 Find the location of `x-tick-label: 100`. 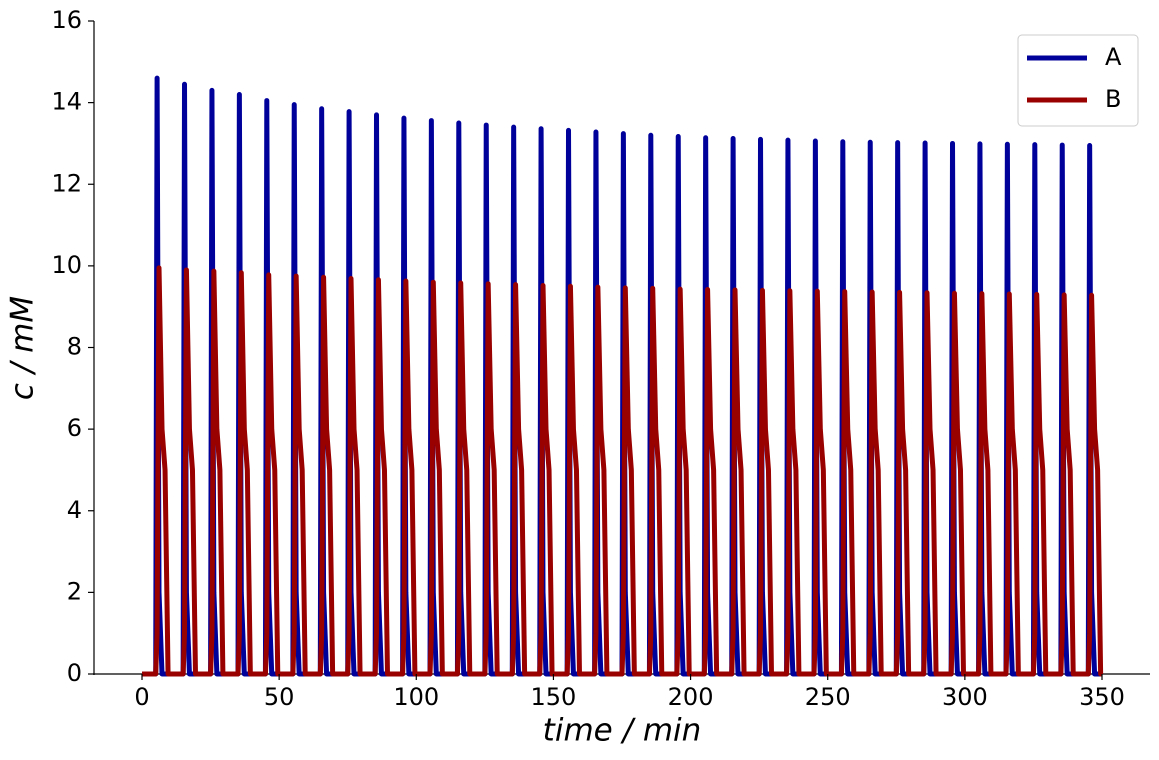

x-tick-label: 100 is located at coordinates (416, 697).